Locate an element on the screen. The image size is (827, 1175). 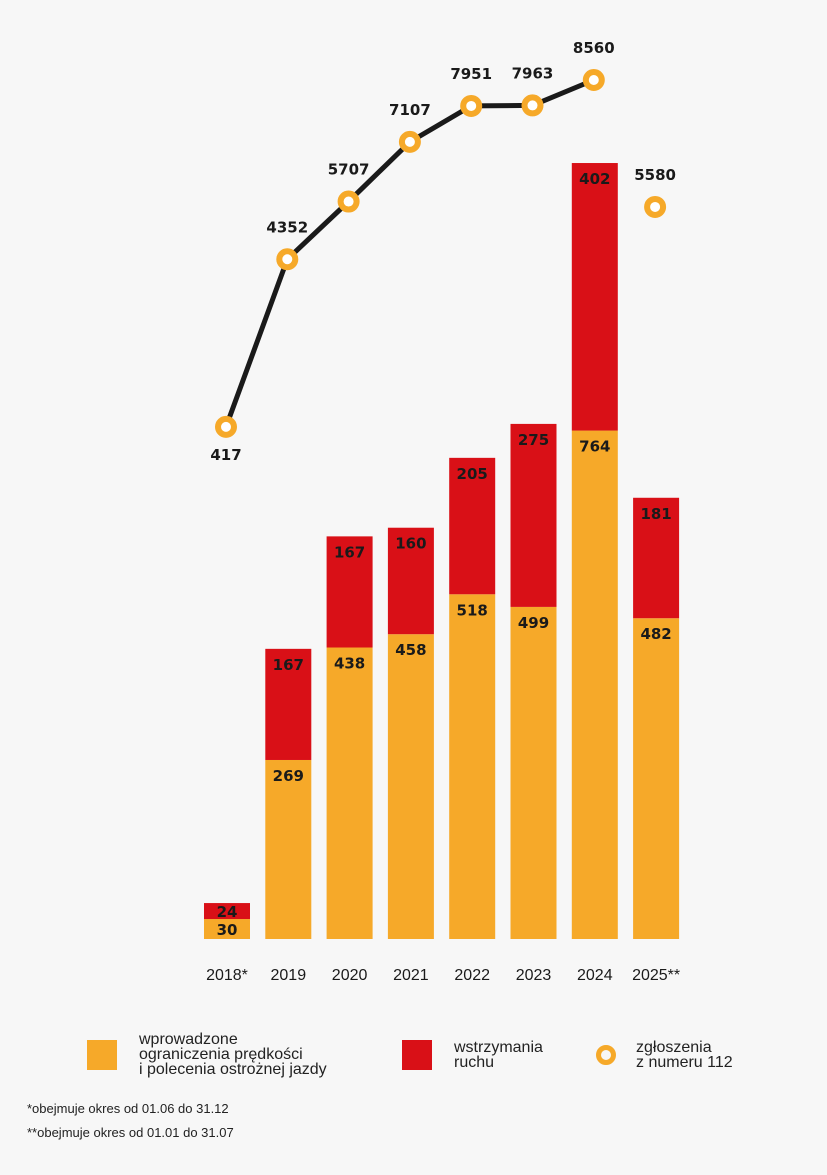
legend-swatch-red is located at coordinates (417, 1055).